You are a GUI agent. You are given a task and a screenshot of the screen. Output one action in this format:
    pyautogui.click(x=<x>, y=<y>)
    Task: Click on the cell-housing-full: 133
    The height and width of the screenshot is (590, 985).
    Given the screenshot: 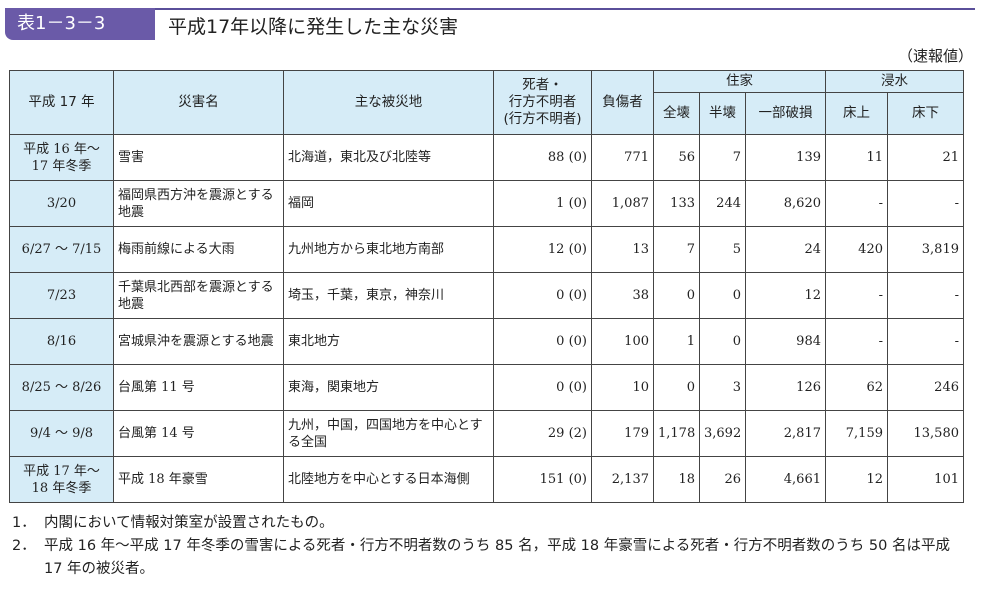 What is the action you would take?
    pyautogui.click(x=676, y=203)
    